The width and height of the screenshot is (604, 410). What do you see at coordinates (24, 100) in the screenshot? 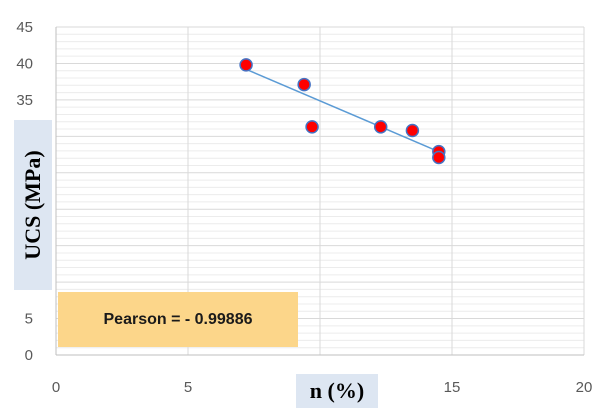
I see `y-tick-label: 35` at bounding box center [24, 100].